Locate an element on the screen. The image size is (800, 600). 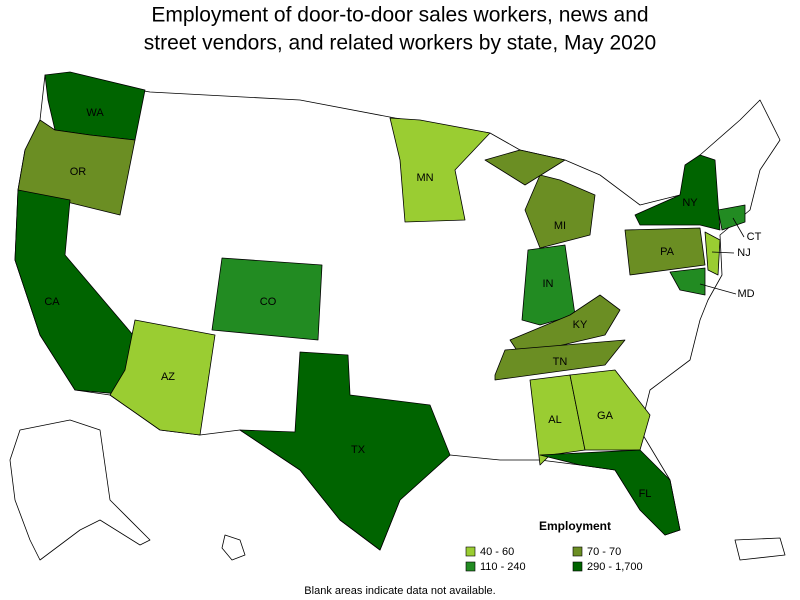
state-label: PA is located at coordinates (667, 252).